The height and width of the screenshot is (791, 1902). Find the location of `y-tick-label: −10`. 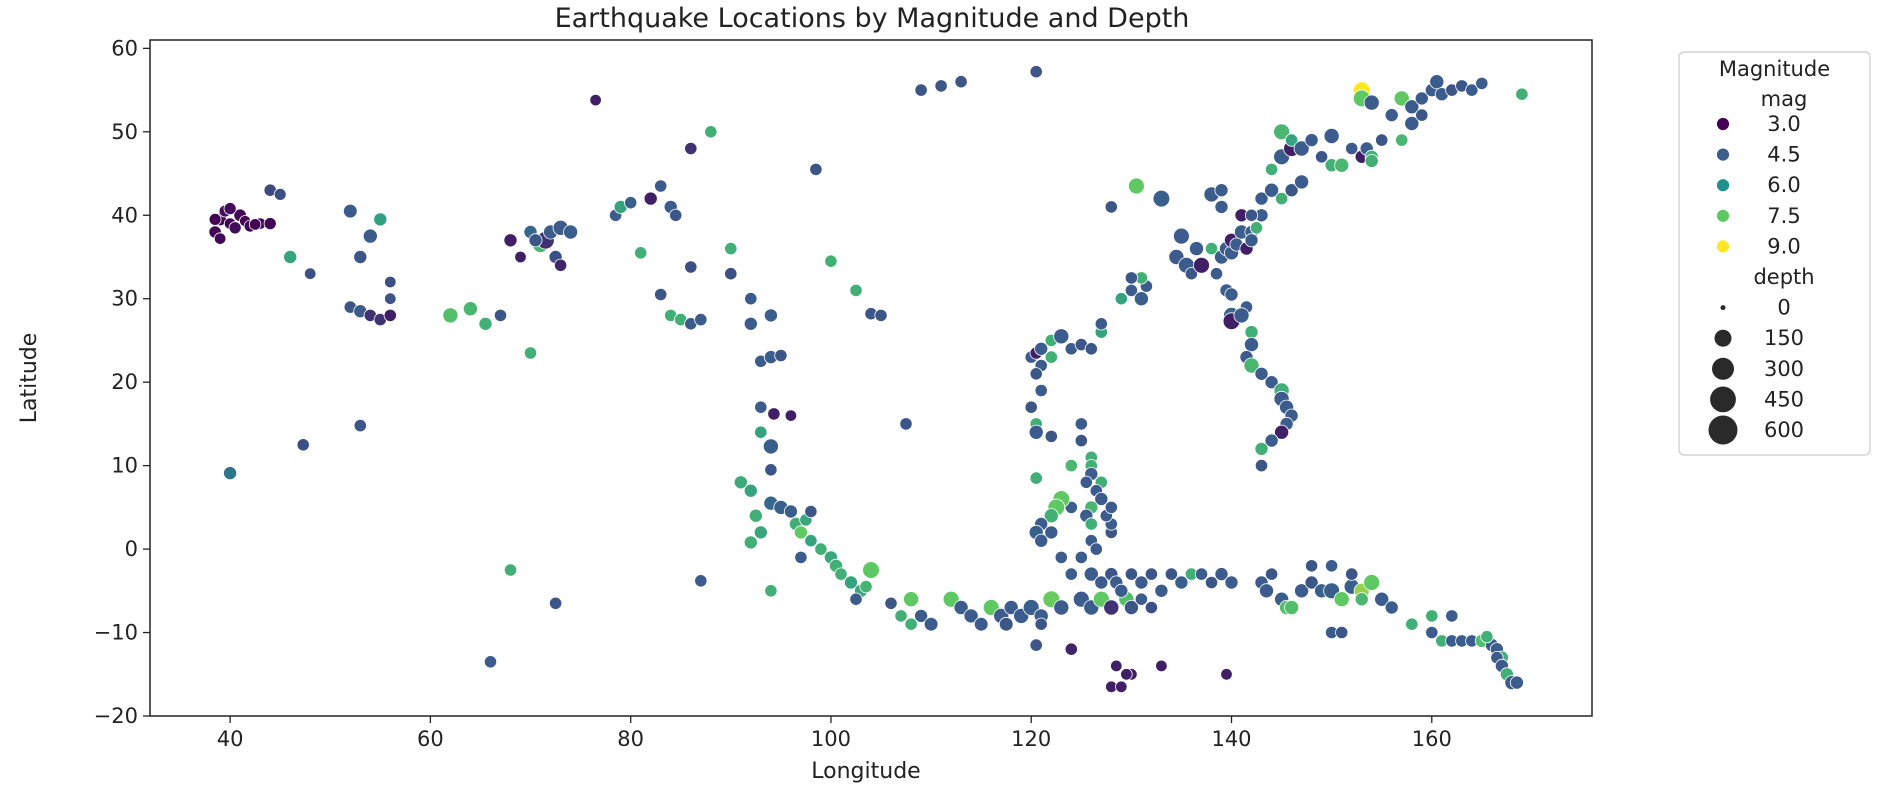

y-tick-label: −10 is located at coordinates (116, 633).